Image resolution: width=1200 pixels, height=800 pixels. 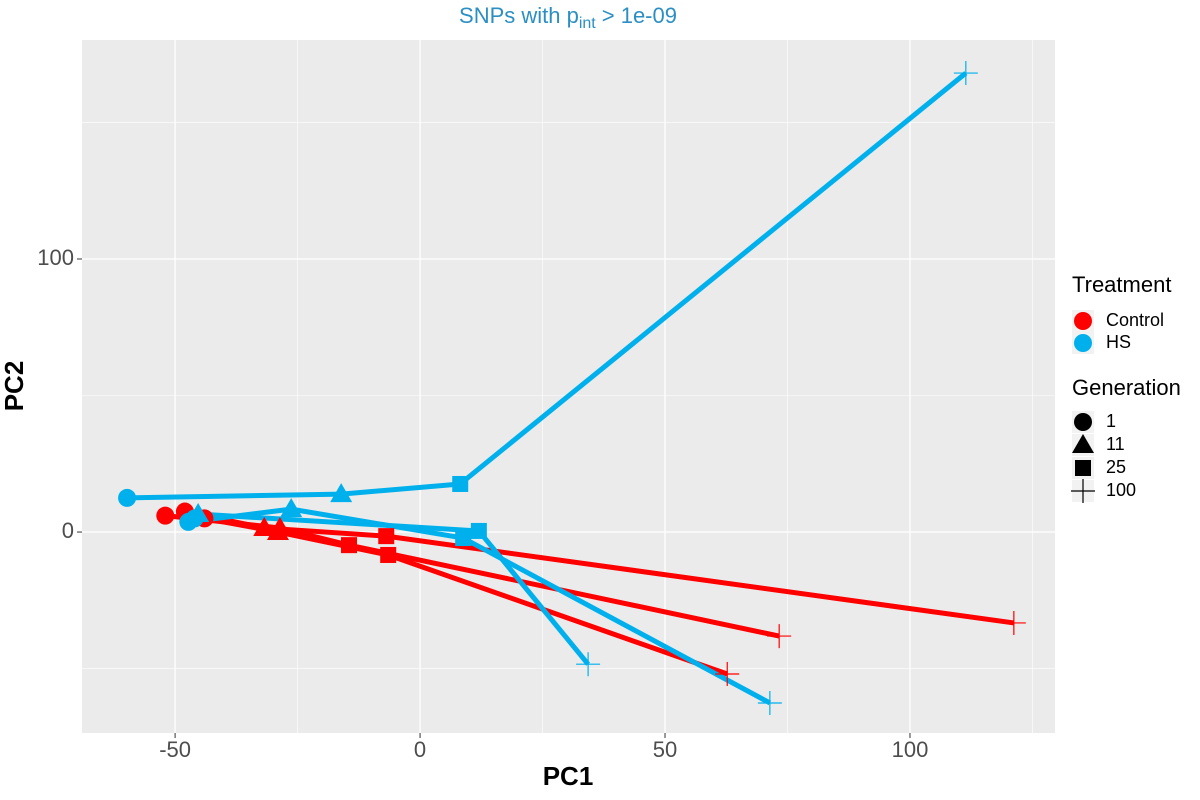 I want to click on legend-label: 100, so click(x=1121, y=490).